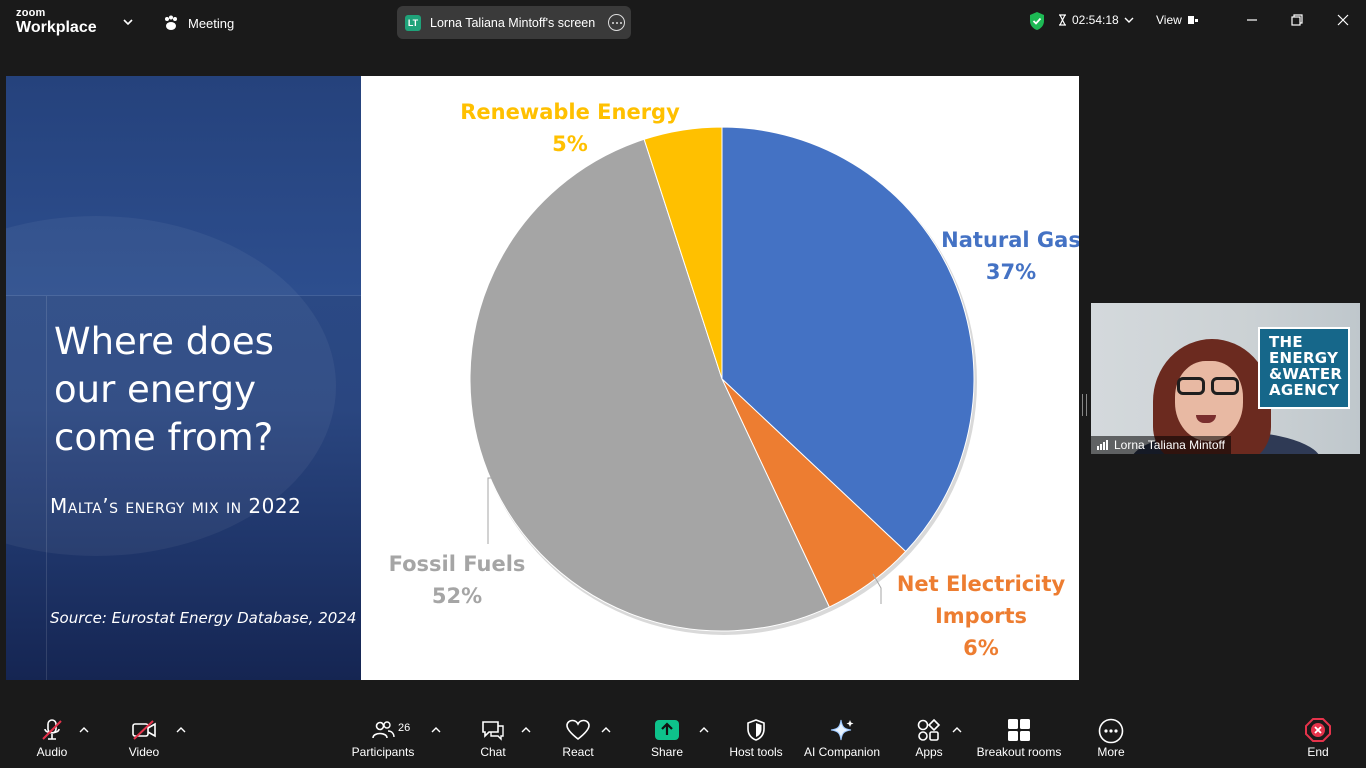 The image size is (1366, 768). What do you see at coordinates (493, 752) in the screenshot?
I see `chat-label: Chat` at bounding box center [493, 752].